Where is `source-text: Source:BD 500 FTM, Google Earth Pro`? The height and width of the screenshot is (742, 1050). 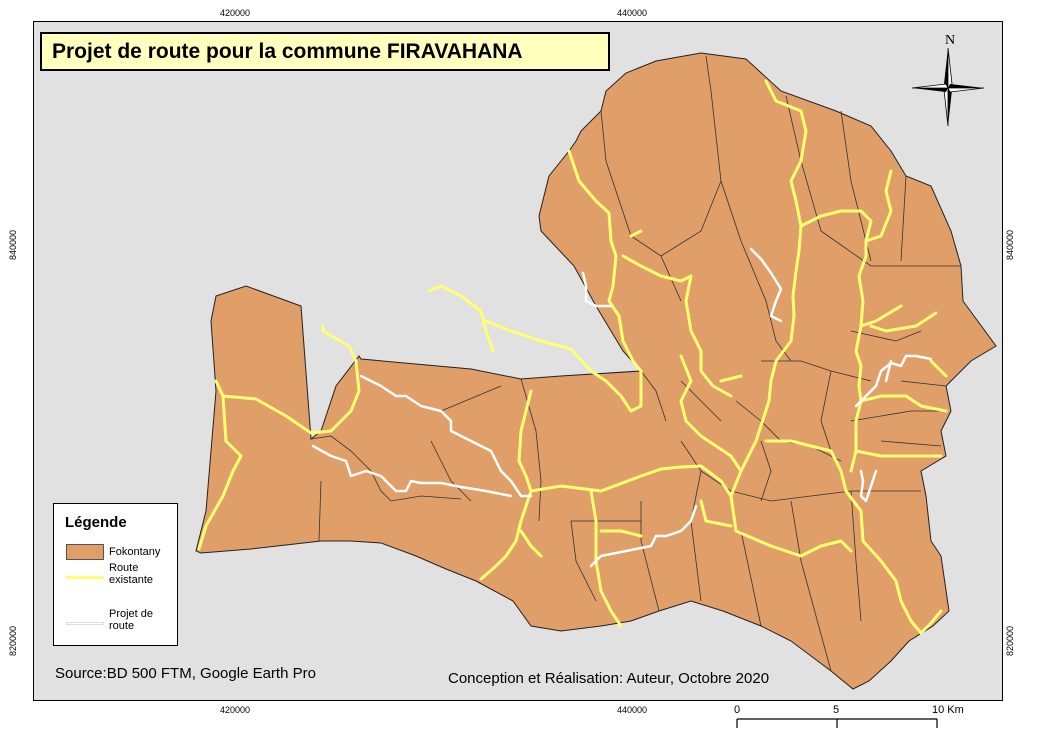
source-text: Source:BD 500 FTM, Google Earth Pro is located at coordinates (185, 673).